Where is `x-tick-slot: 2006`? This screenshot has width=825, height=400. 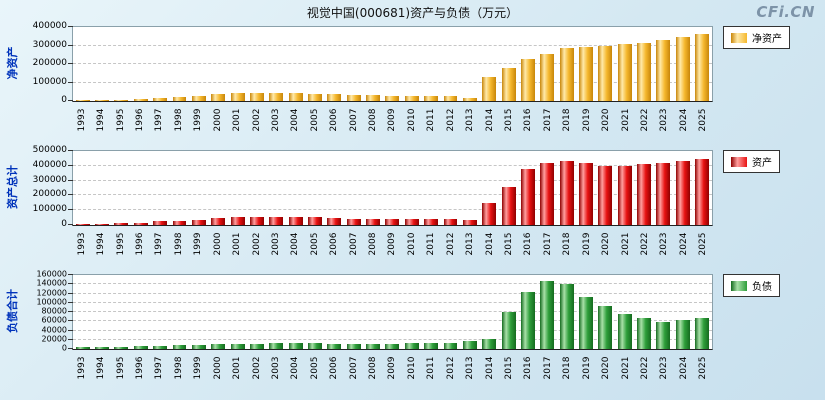 x-tick-slot: 2006 is located at coordinates (333, 123).